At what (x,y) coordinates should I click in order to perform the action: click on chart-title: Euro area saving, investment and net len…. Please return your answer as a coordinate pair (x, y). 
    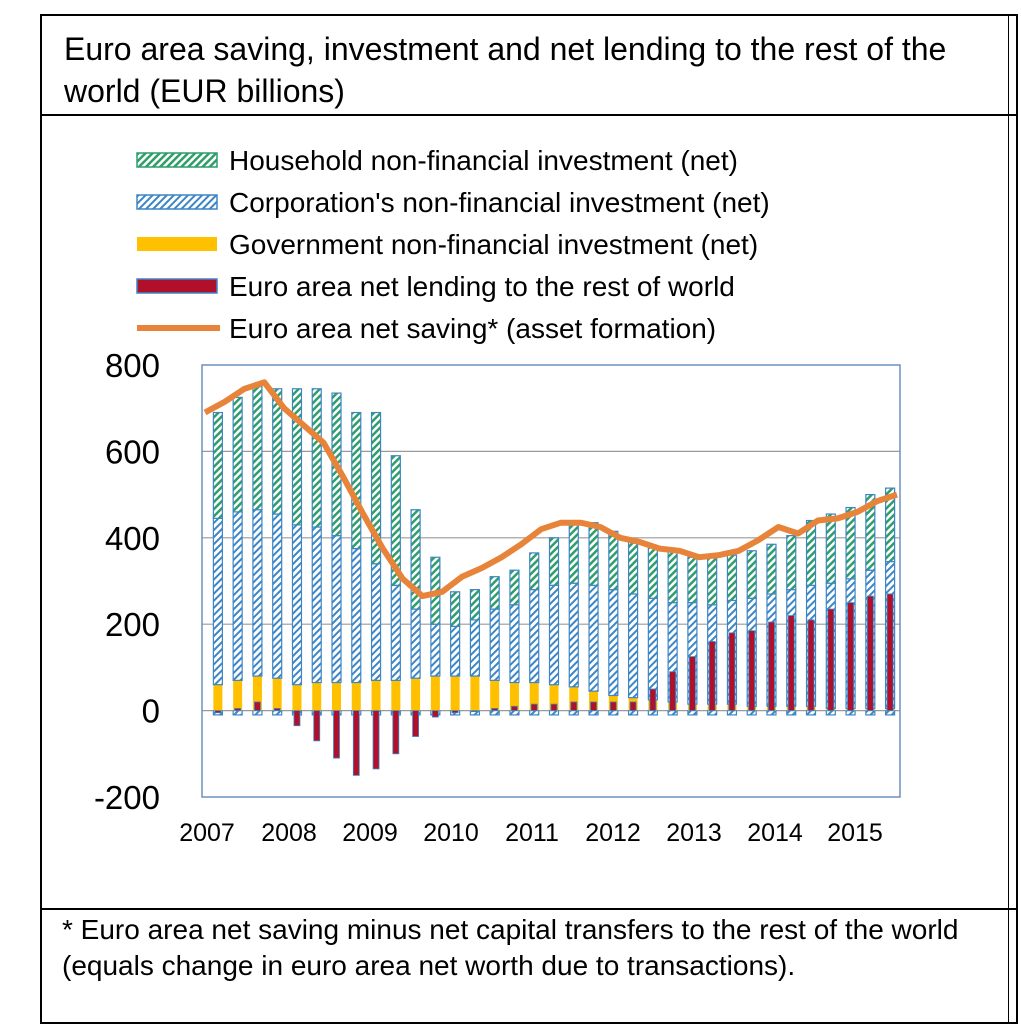
    Looking at the image, I should click on (505, 70).